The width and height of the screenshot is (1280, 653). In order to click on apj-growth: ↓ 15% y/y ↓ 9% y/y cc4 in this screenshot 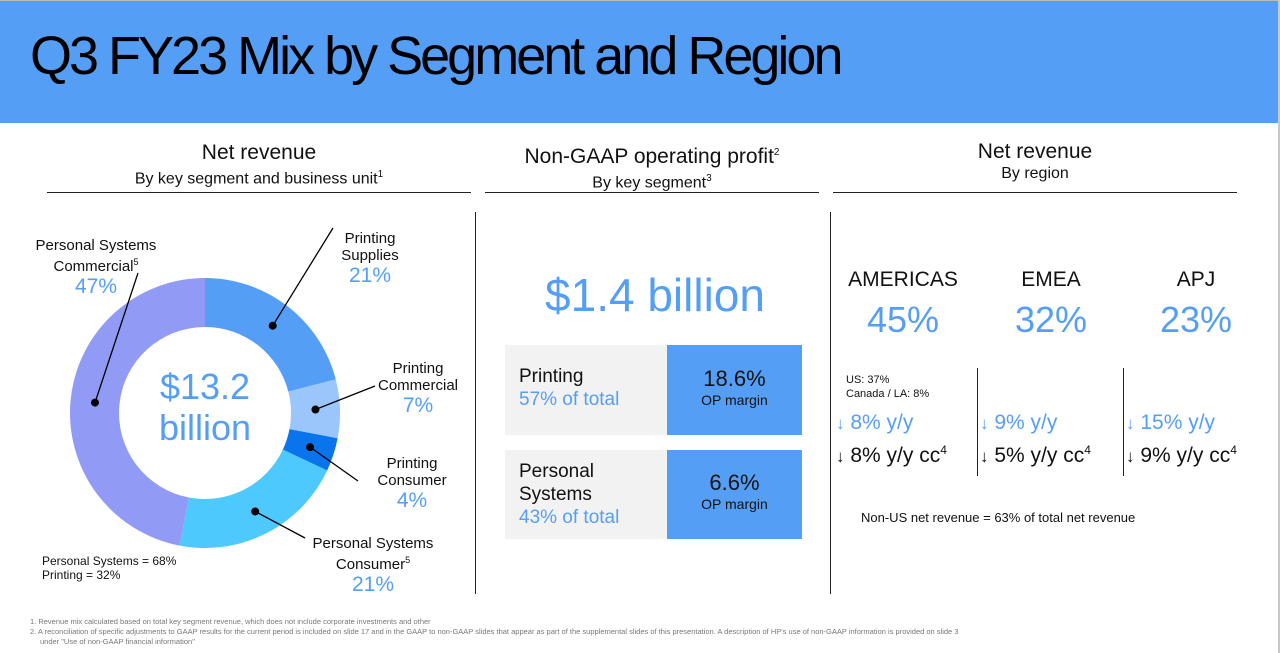, I will do `click(1181, 439)`.